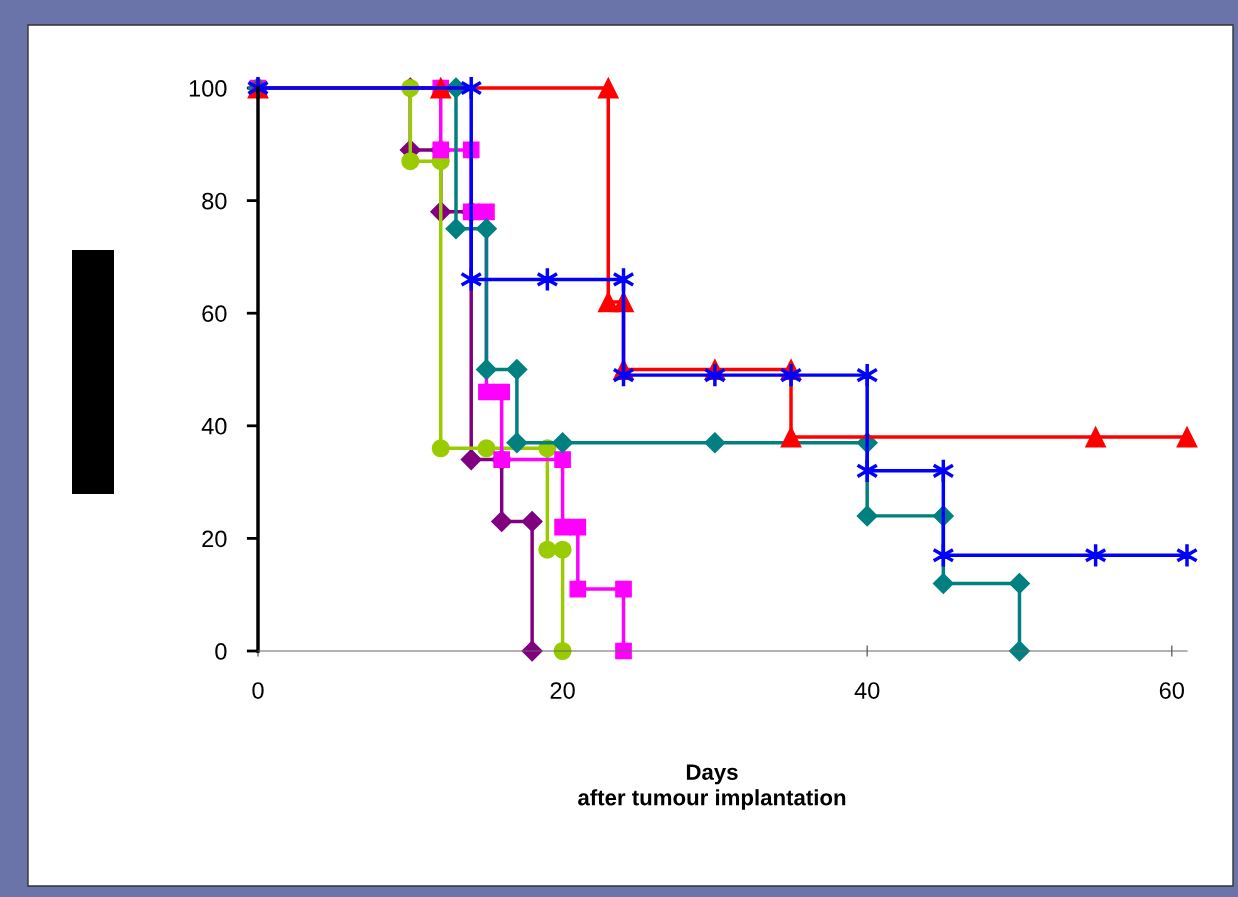 The width and height of the screenshot is (1238, 897). I want to click on y-tick-label: 100, so click(208, 88).